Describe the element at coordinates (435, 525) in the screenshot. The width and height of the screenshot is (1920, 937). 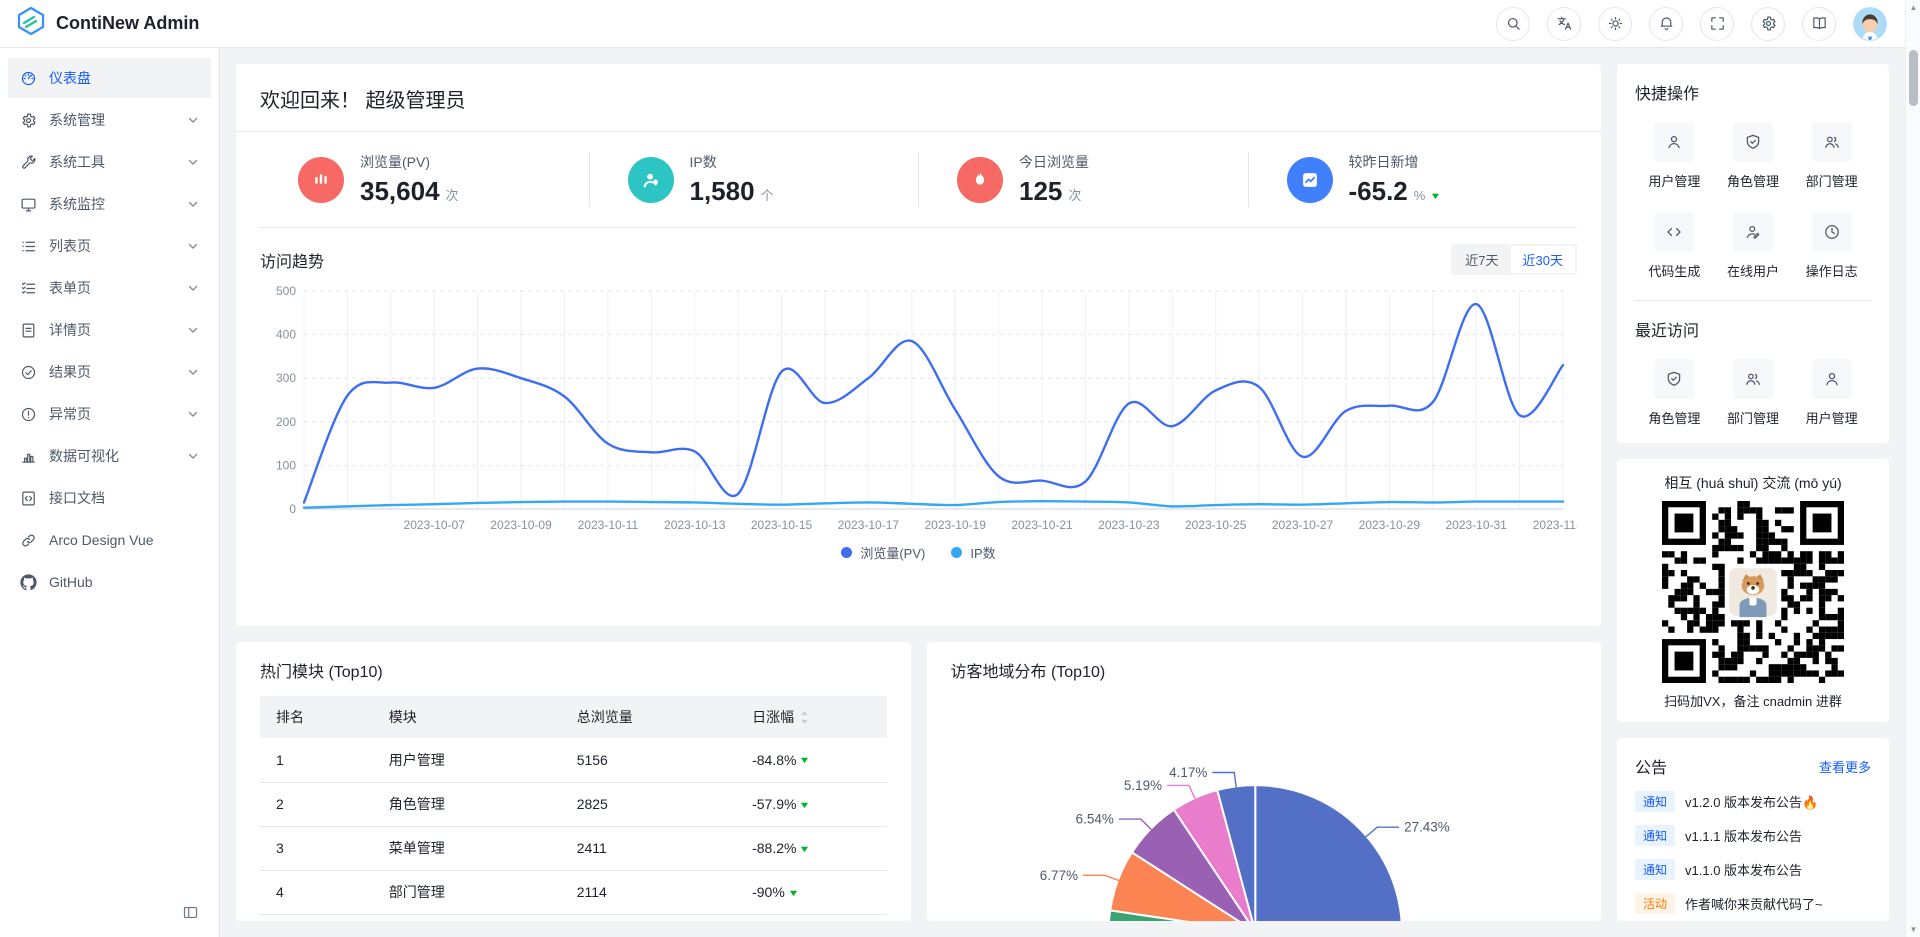
I see `svg-text: 2023-10-07` at that location.